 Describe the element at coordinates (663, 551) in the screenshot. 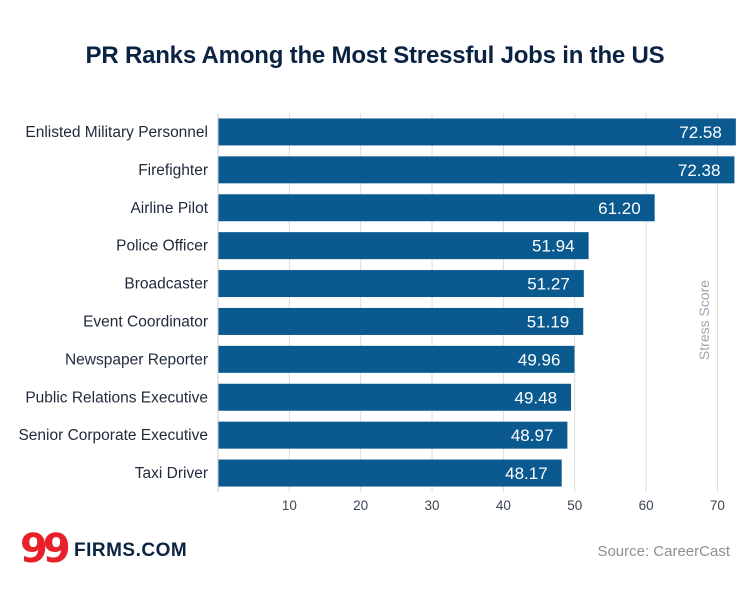

I see `source-note: Source: CareerCast` at that location.